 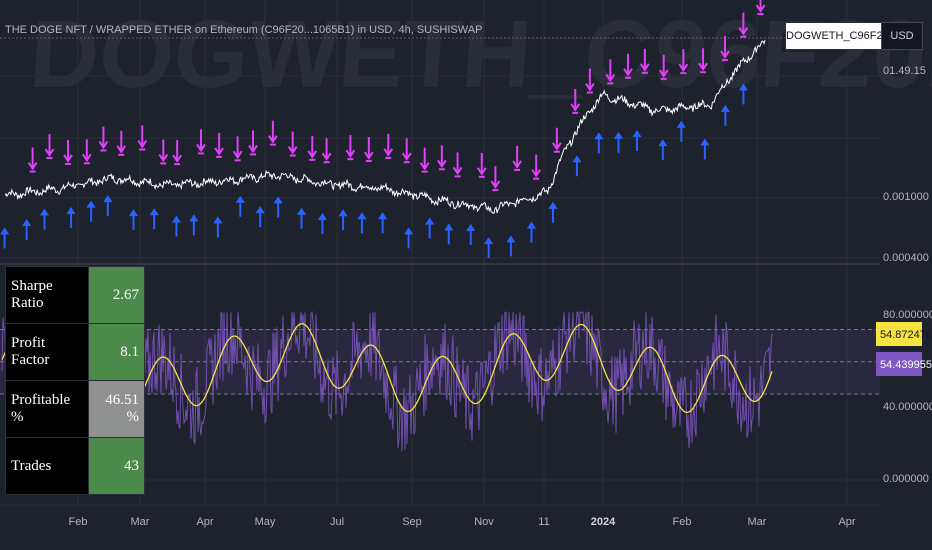 I want to click on metric-label: Trades, so click(x=47, y=466).